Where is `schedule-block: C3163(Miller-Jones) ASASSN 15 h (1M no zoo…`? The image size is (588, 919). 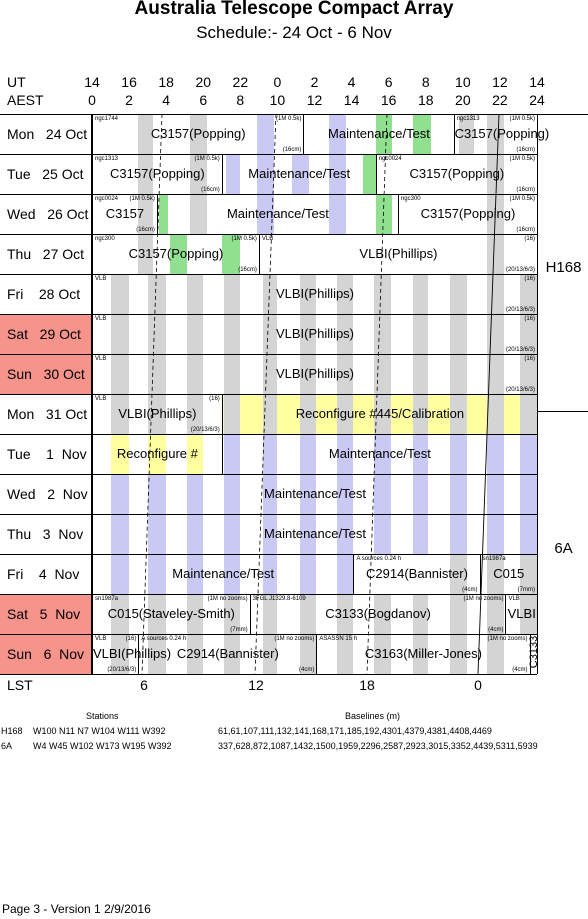
schedule-block: C3163(Miller-Jones) ASASSN 15 h (1M no zoo… is located at coordinates (422, 654).